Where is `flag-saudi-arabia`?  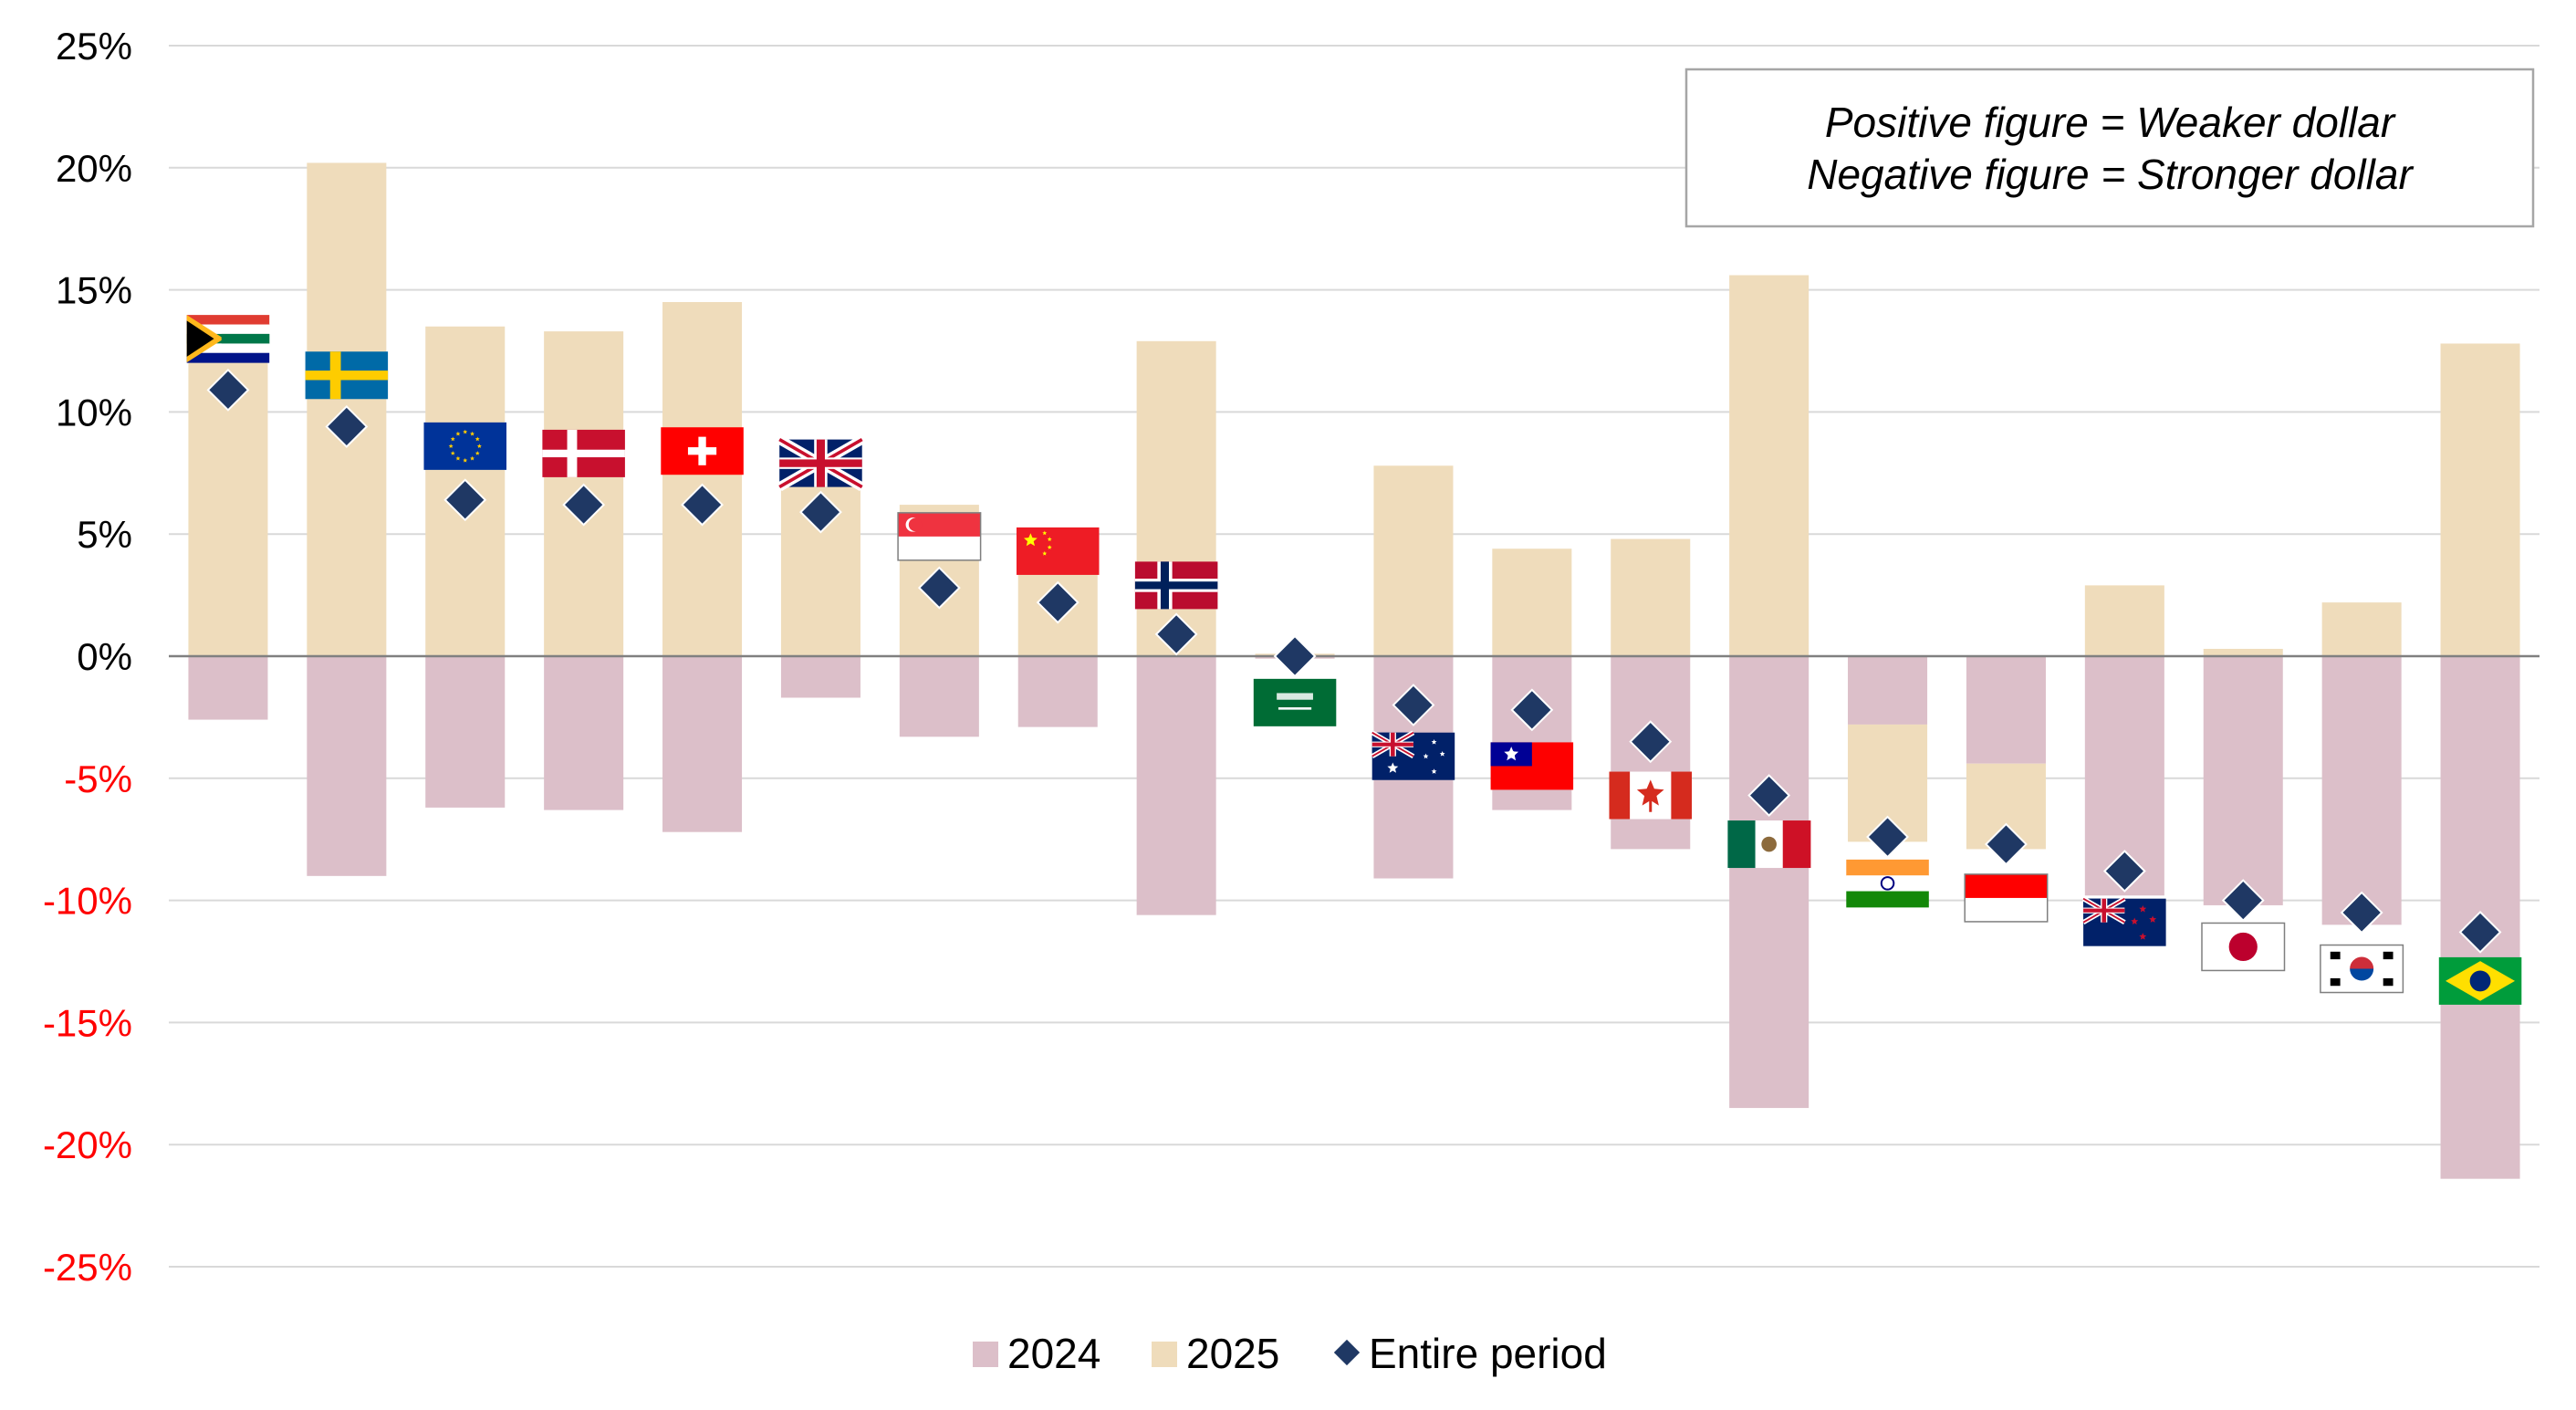 flag-saudi-arabia is located at coordinates (1295, 702).